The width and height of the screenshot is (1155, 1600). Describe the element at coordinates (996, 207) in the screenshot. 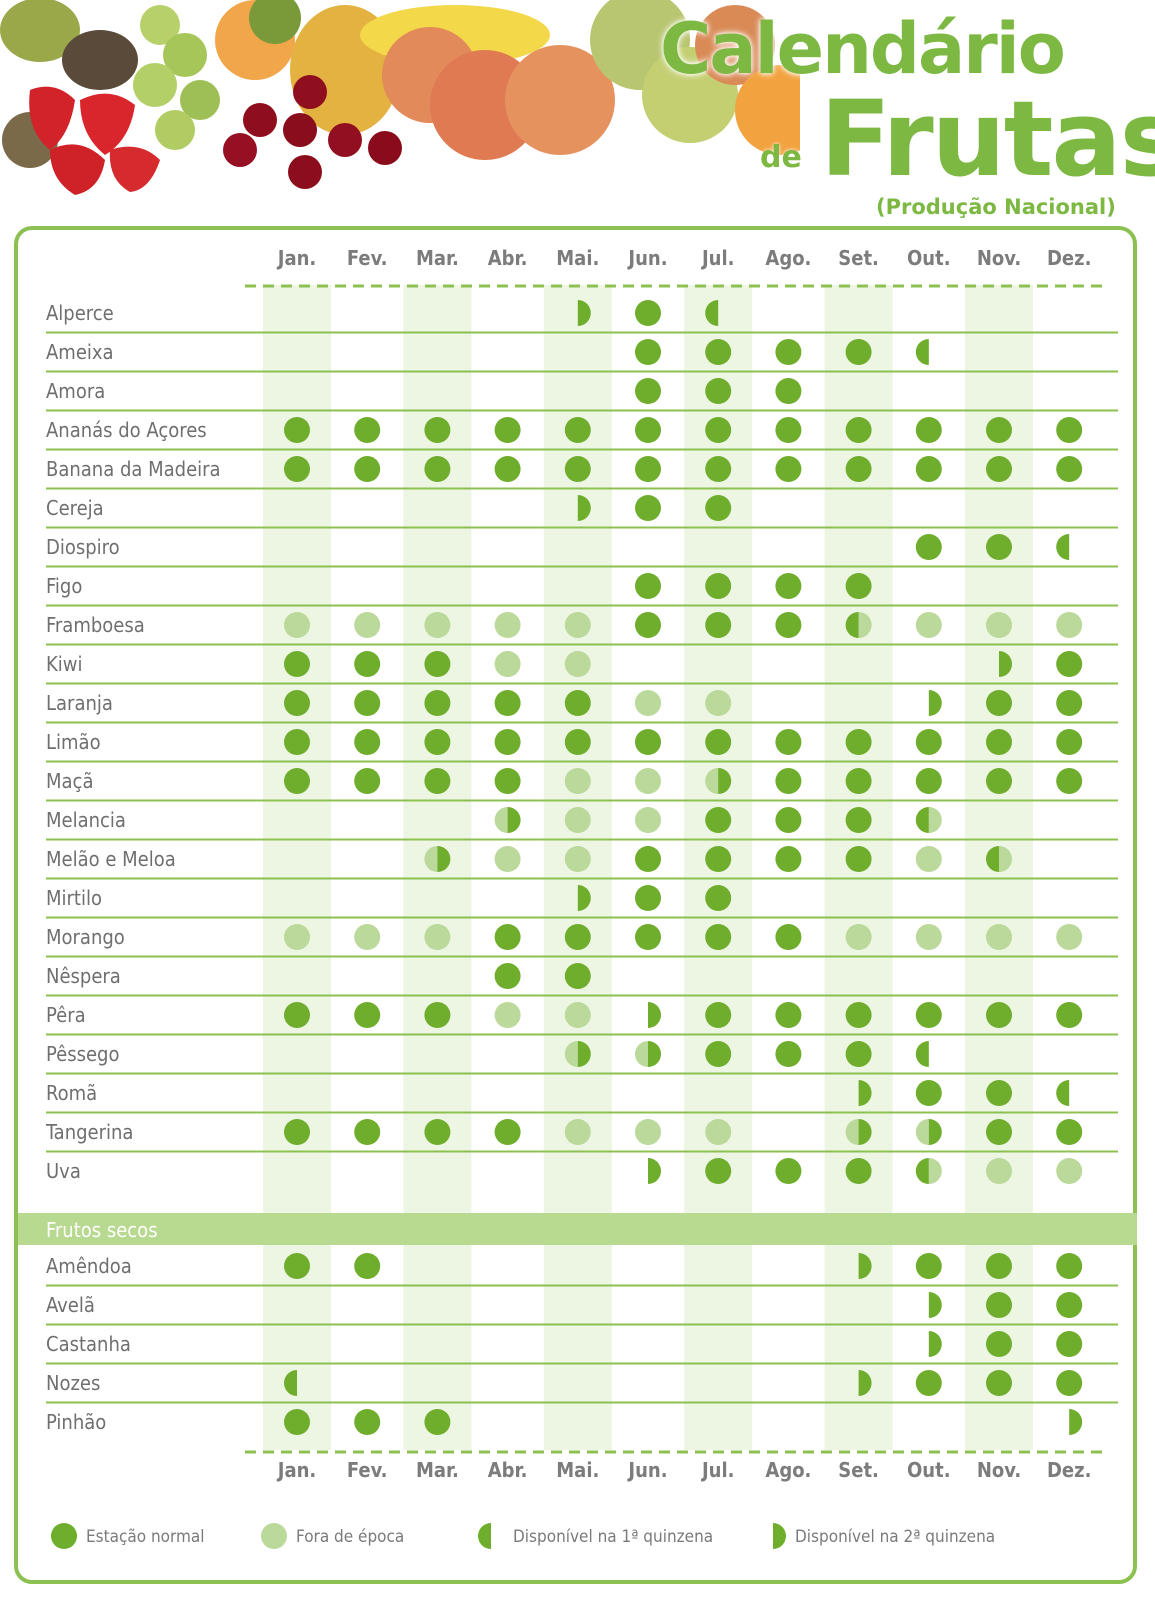

I see `subtitle: (Produção Nacional)` at that location.